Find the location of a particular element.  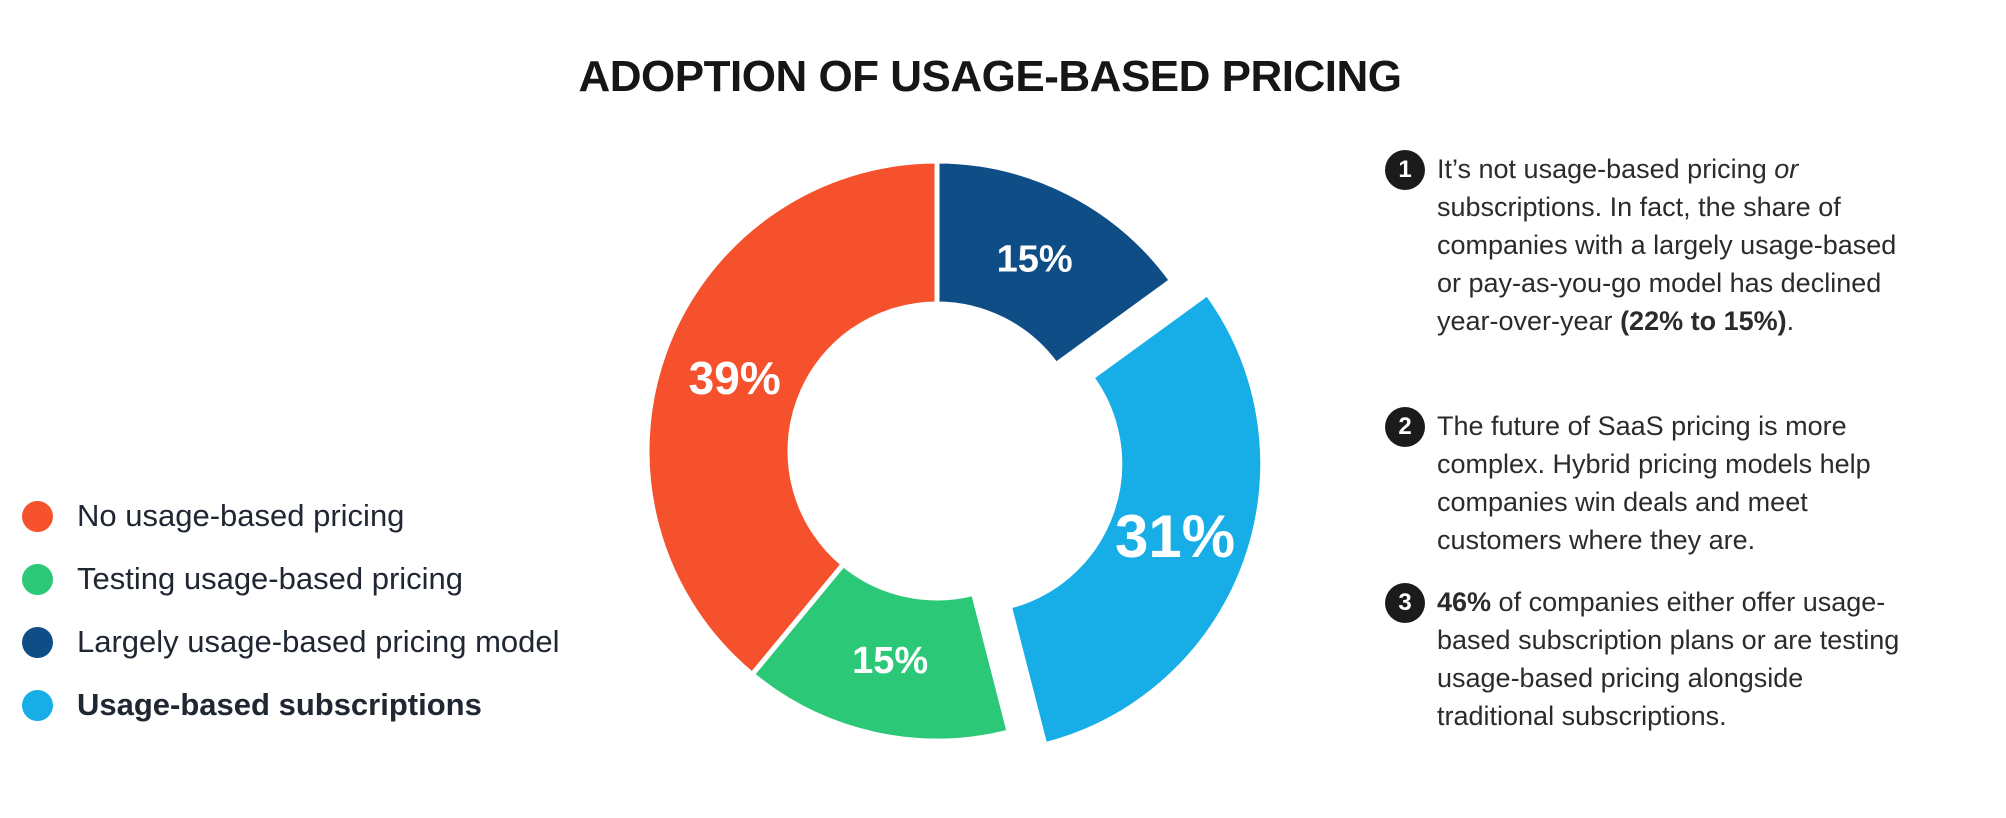

donut-slice-label-2: 31% is located at coordinates (1175, 536).